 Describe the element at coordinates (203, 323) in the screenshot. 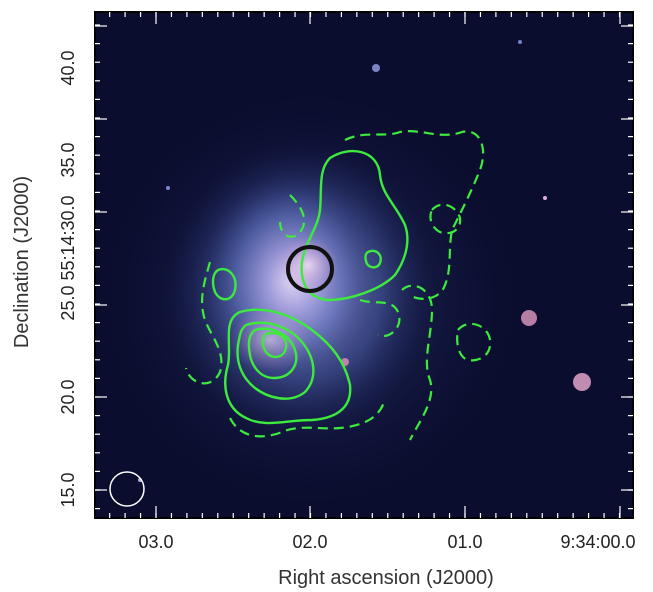

I see `dashed-contour-west` at that location.